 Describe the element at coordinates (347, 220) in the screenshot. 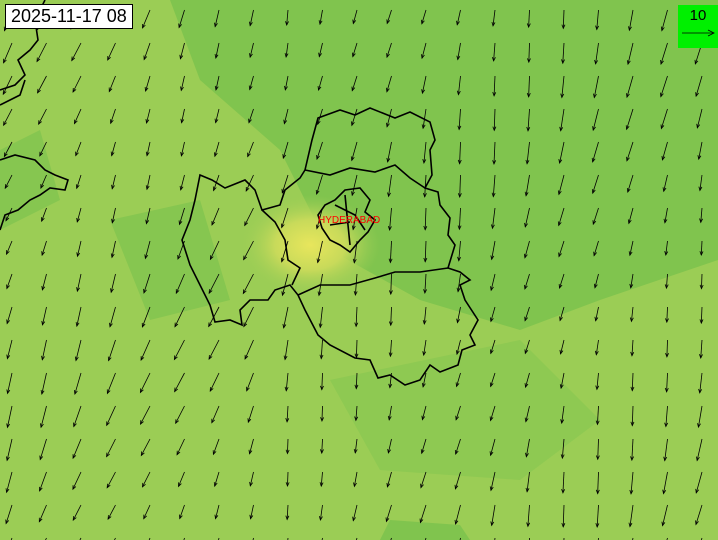

I see `city-wards` at that location.